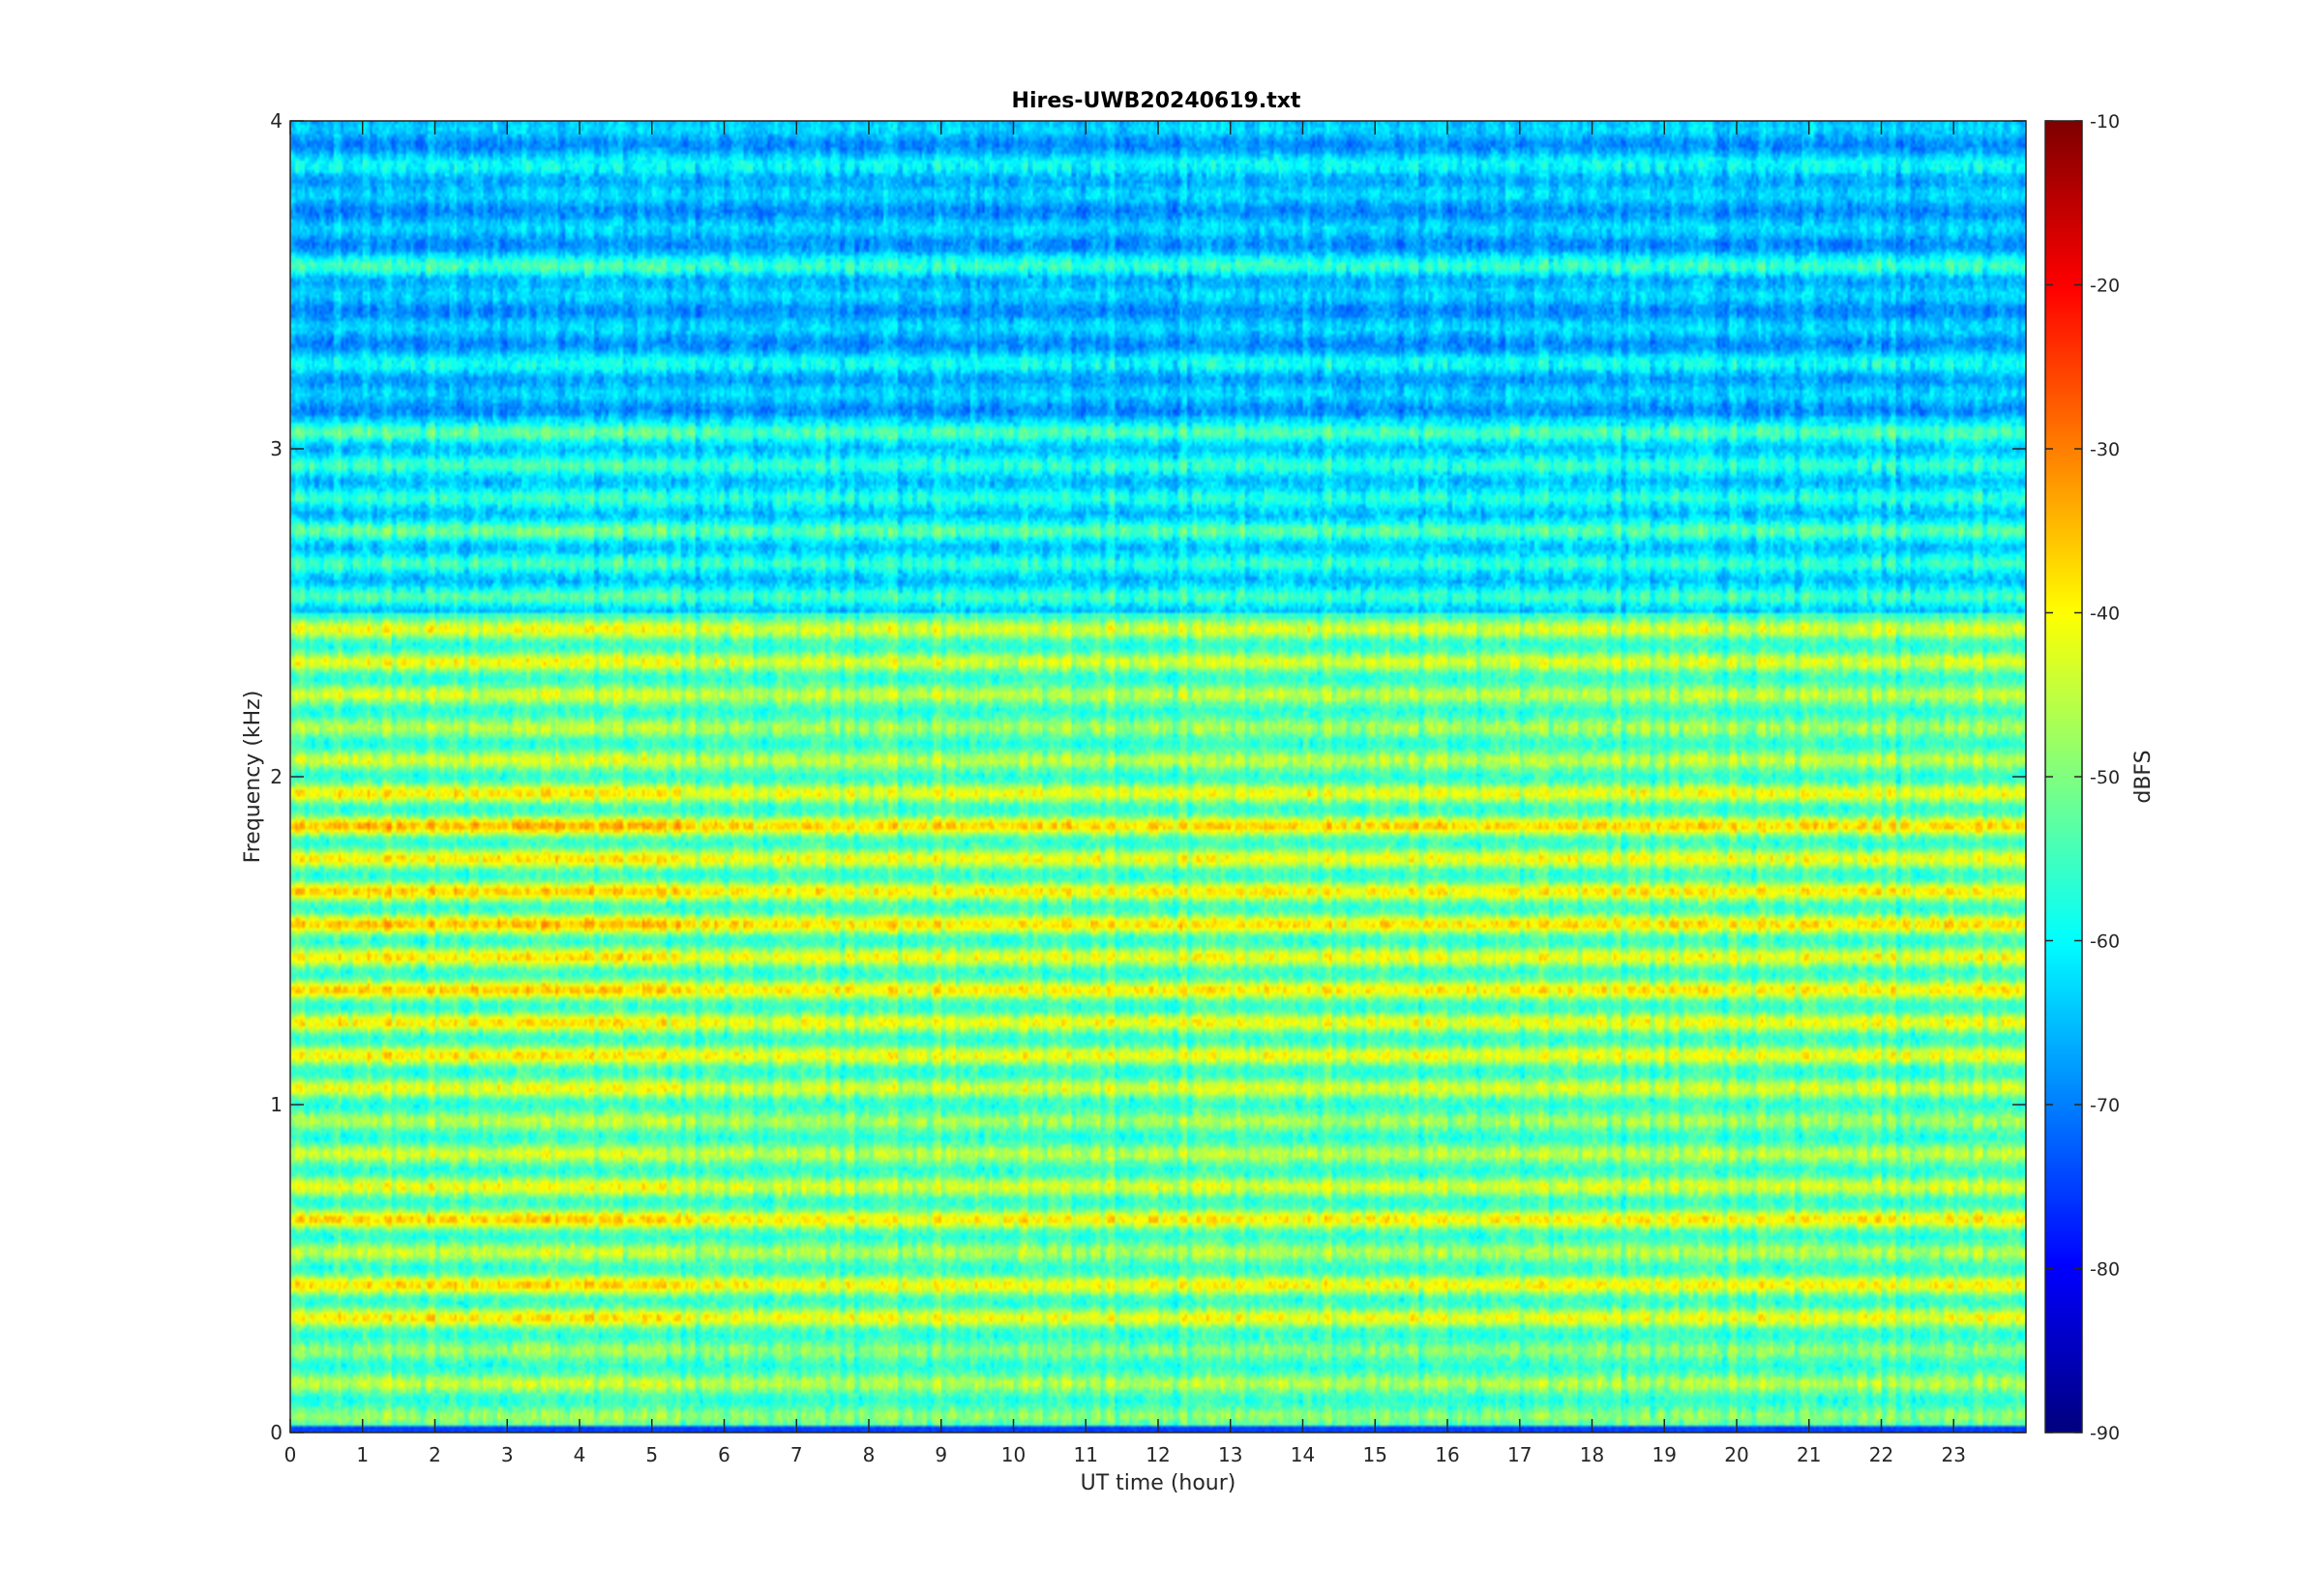 This screenshot has height=1596, width=2322. What do you see at coordinates (1158, 1454) in the screenshot?
I see `x-tick-label: 12` at bounding box center [1158, 1454].